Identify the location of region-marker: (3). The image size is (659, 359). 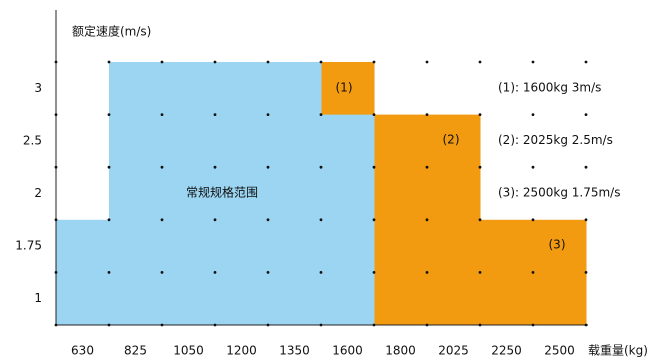
(557, 245).